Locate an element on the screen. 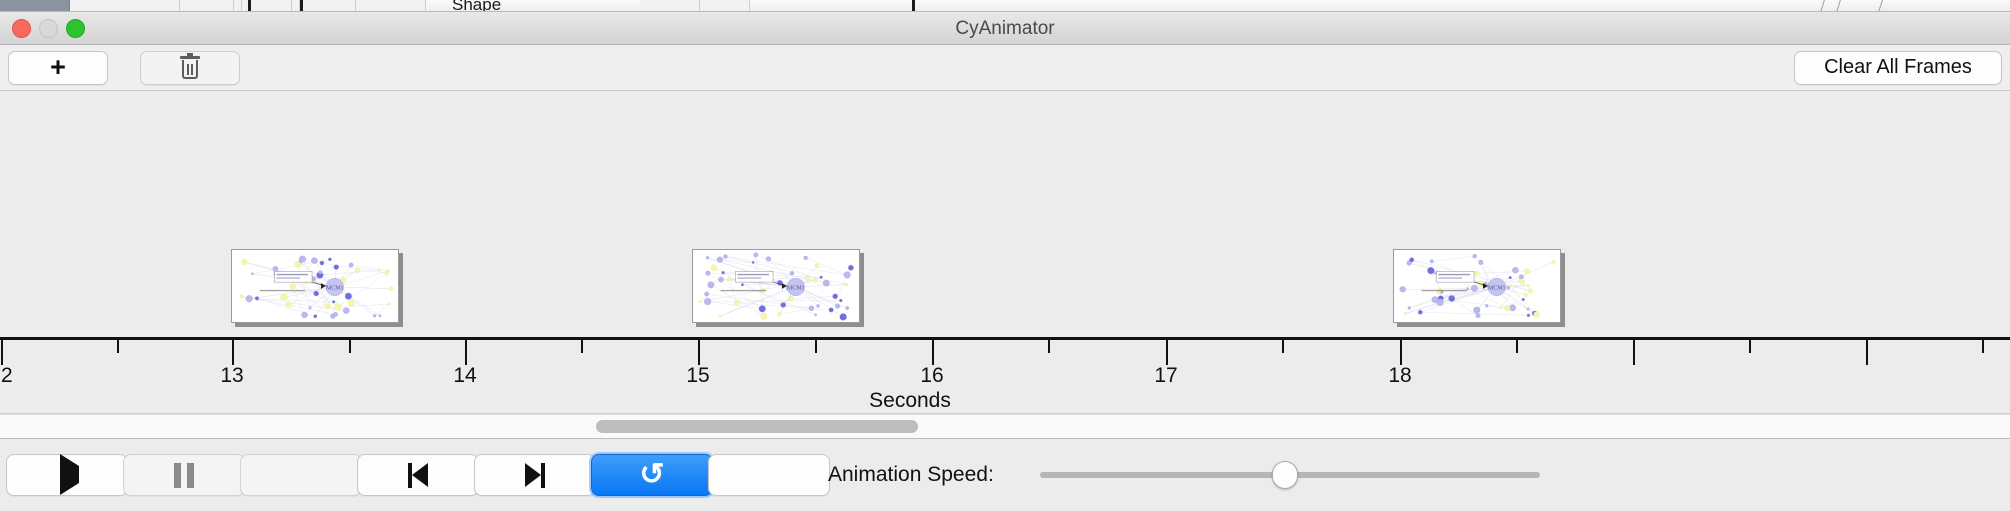 The width and height of the screenshot is (2010, 511). pause-icon is located at coordinates (184, 475).